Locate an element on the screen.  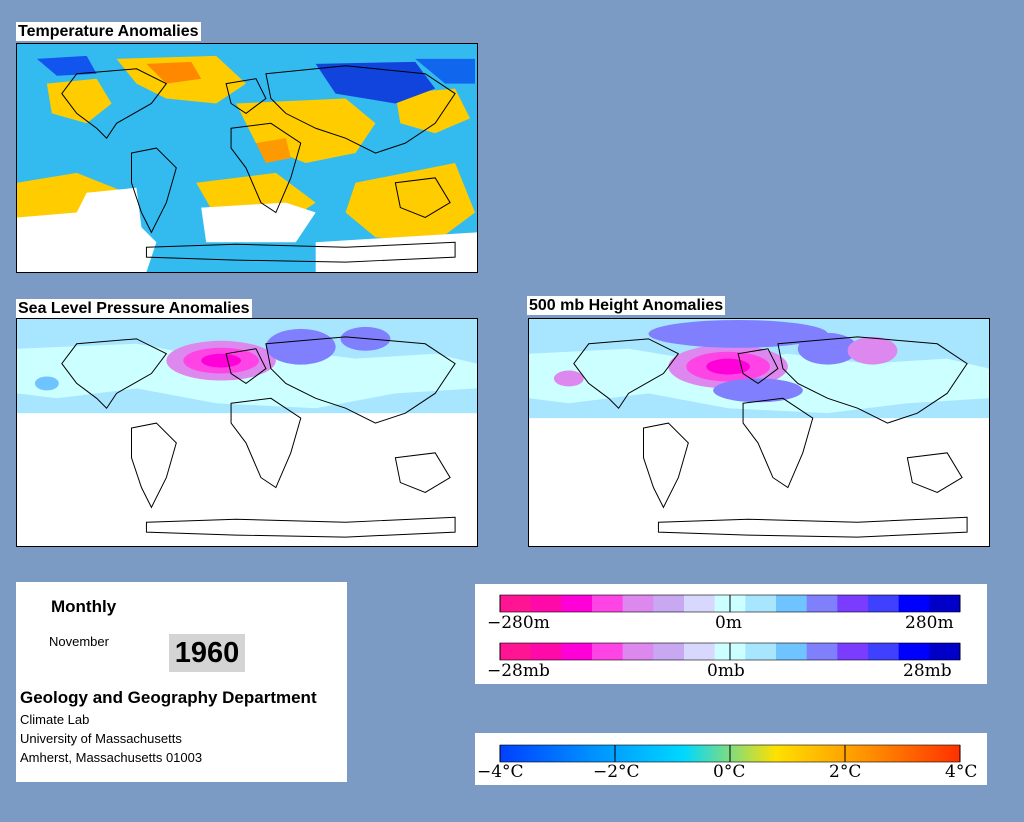
height-legend-min: −280m is located at coordinates (518, 623).